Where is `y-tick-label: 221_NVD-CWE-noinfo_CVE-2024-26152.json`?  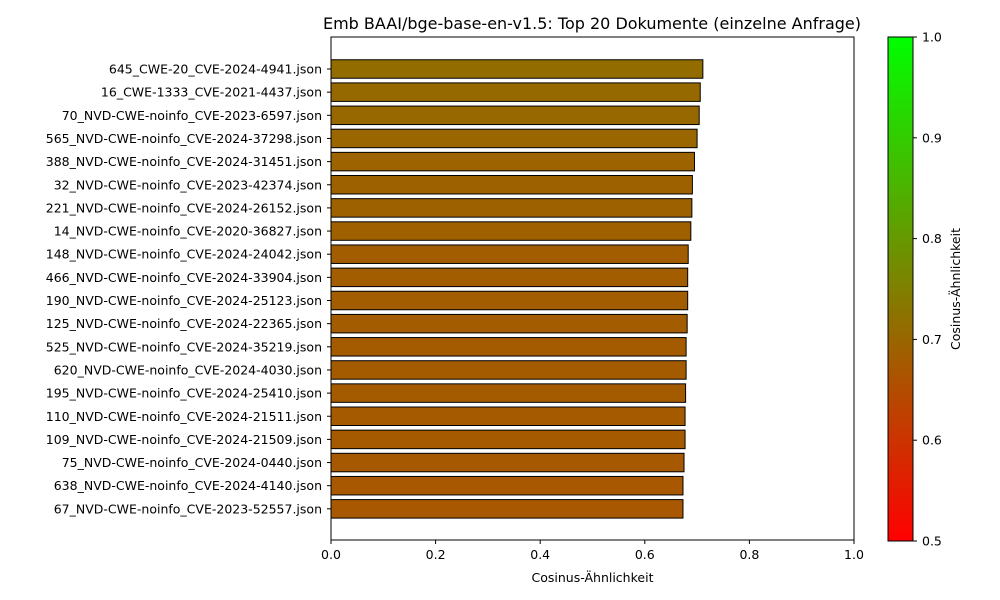
y-tick-label: 221_NVD-CWE-noinfo_CVE-2024-26152.json is located at coordinates (184, 207).